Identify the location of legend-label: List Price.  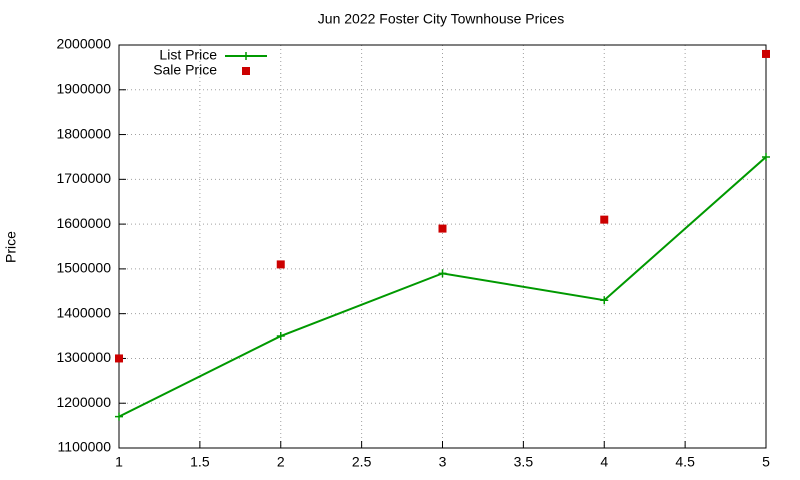
(188, 55).